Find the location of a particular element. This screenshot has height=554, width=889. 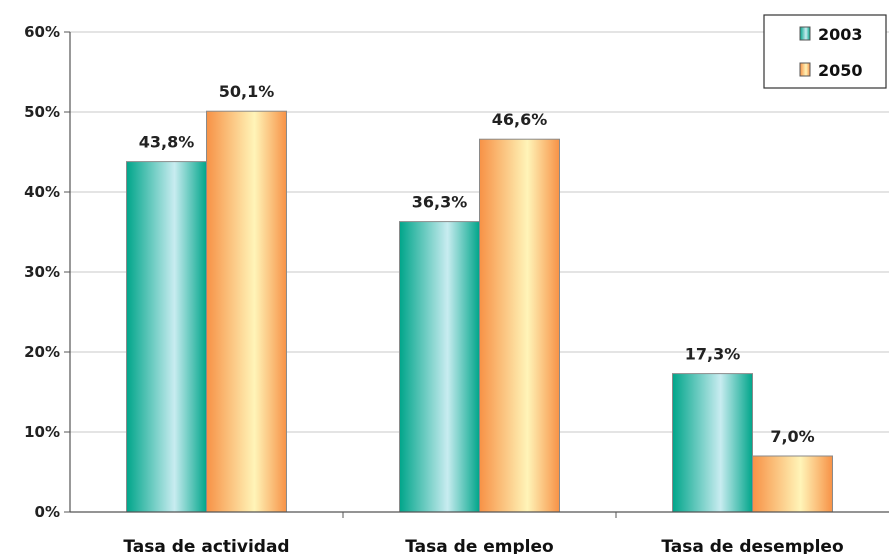

x-category-label: Tasa de desempleo is located at coordinates (752, 545).